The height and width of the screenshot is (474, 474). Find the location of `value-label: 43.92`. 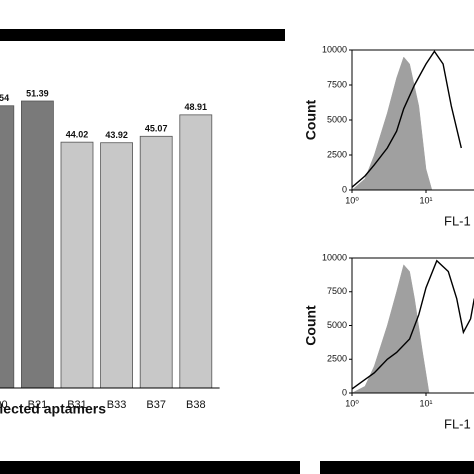

value-label: 43.92 is located at coordinates (116, 135).